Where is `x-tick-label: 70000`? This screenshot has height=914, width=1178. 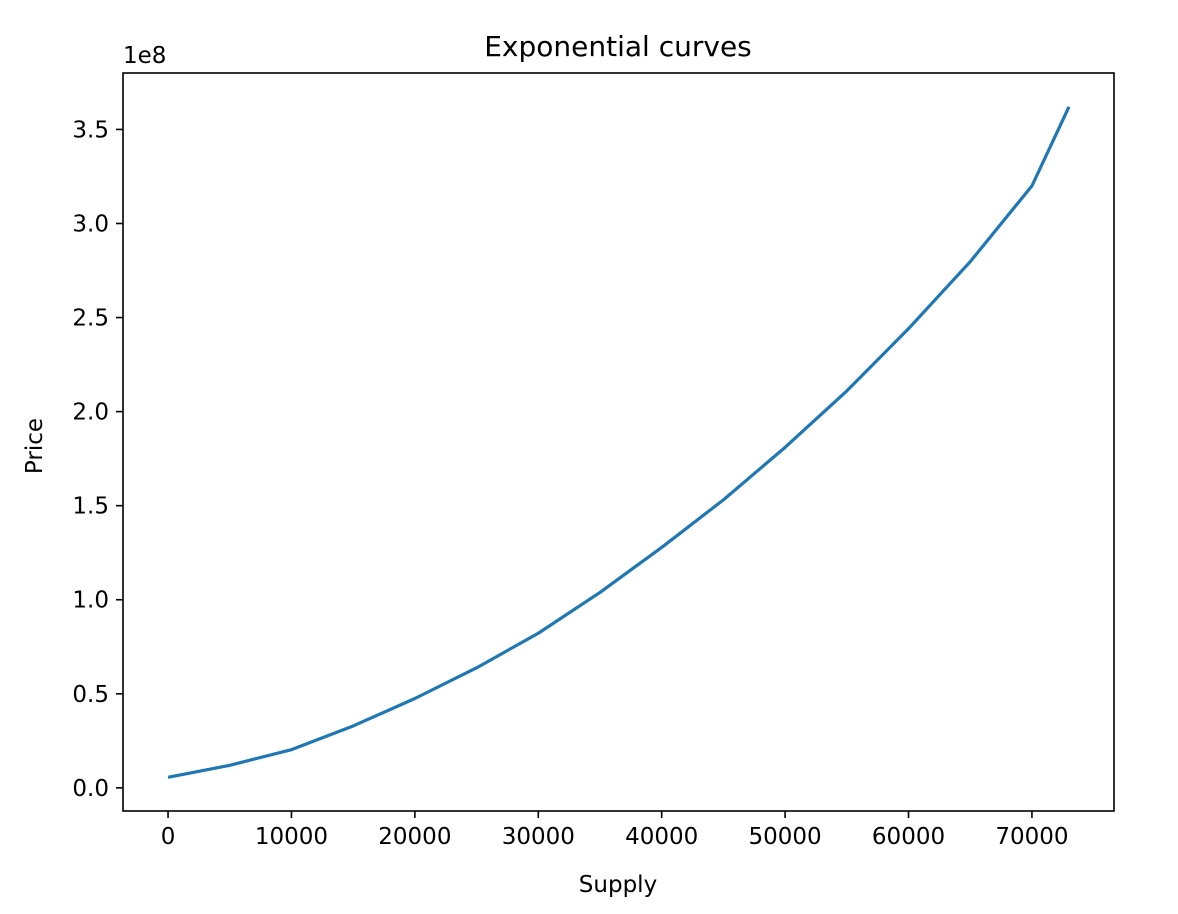 x-tick-label: 70000 is located at coordinates (1031, 837).